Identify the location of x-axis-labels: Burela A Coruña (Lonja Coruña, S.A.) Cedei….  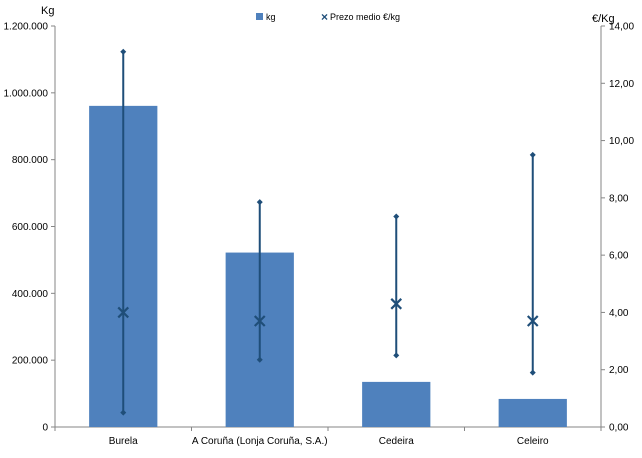
(329, 441).